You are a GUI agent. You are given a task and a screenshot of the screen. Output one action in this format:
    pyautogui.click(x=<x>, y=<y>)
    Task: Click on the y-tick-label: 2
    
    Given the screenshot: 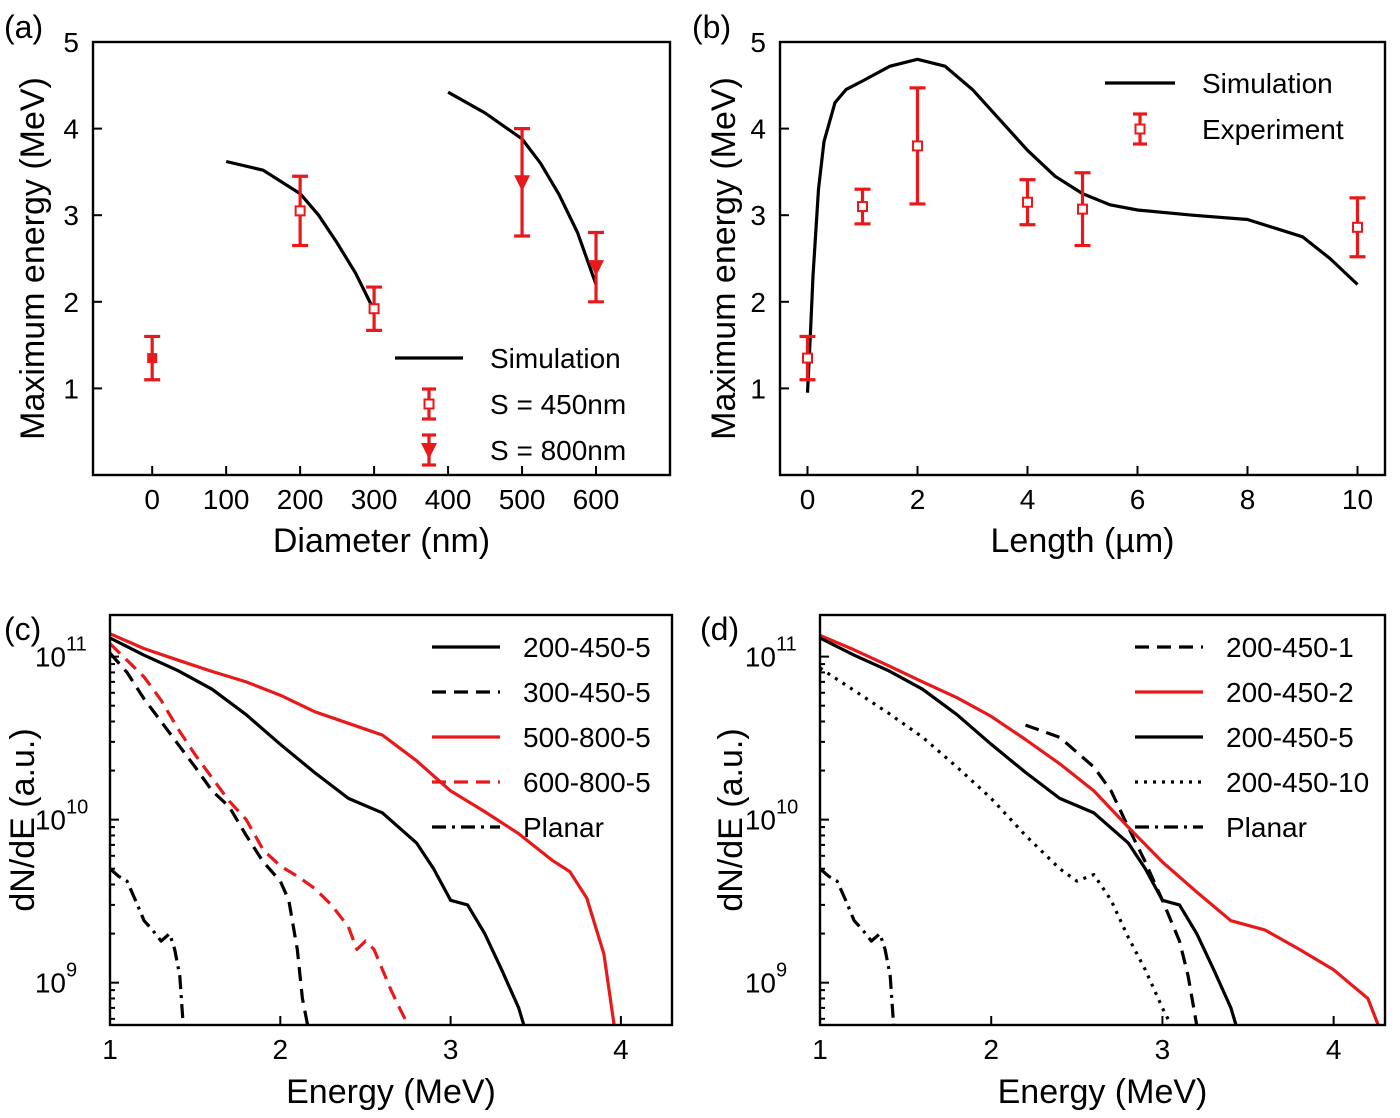 What is the action you would take?
    pyautogui.click(x=758, y=302)
    